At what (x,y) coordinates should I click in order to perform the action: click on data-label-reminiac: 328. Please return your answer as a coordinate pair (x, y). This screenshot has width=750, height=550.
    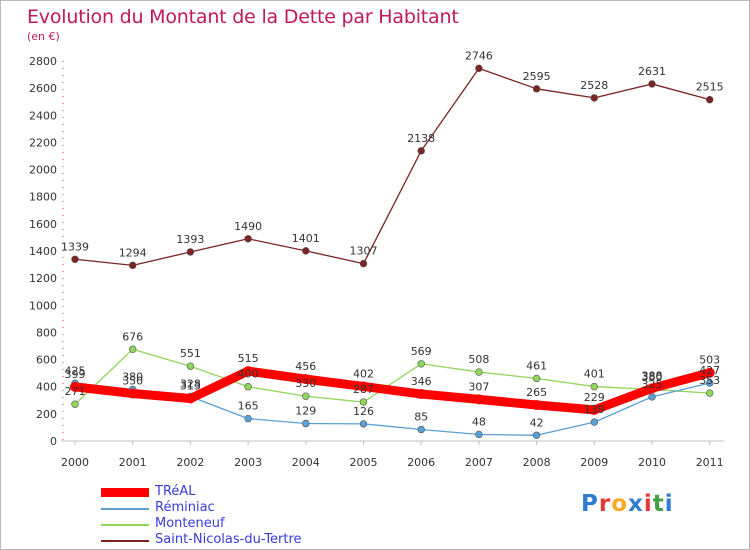
    Looking at the image, I should click on (190, 383).